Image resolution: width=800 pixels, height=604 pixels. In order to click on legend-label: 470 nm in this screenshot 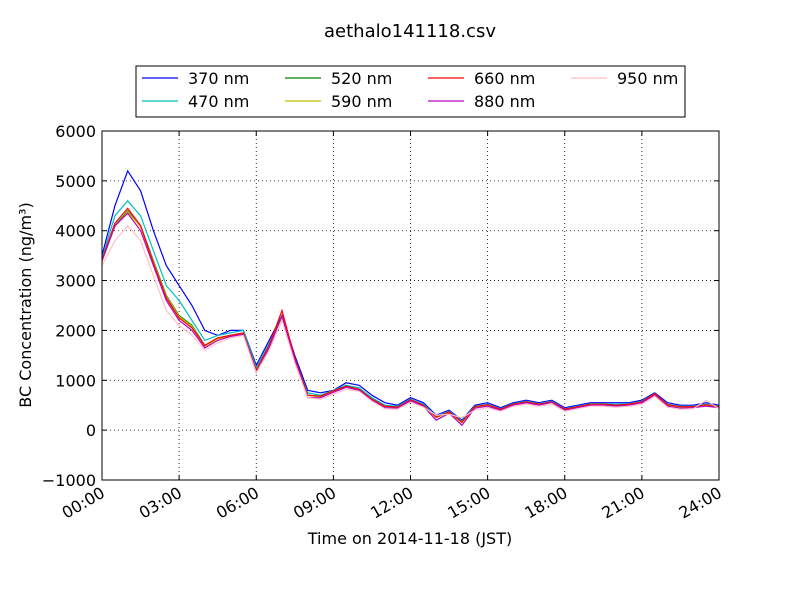, I will do `click(218, 101)`.